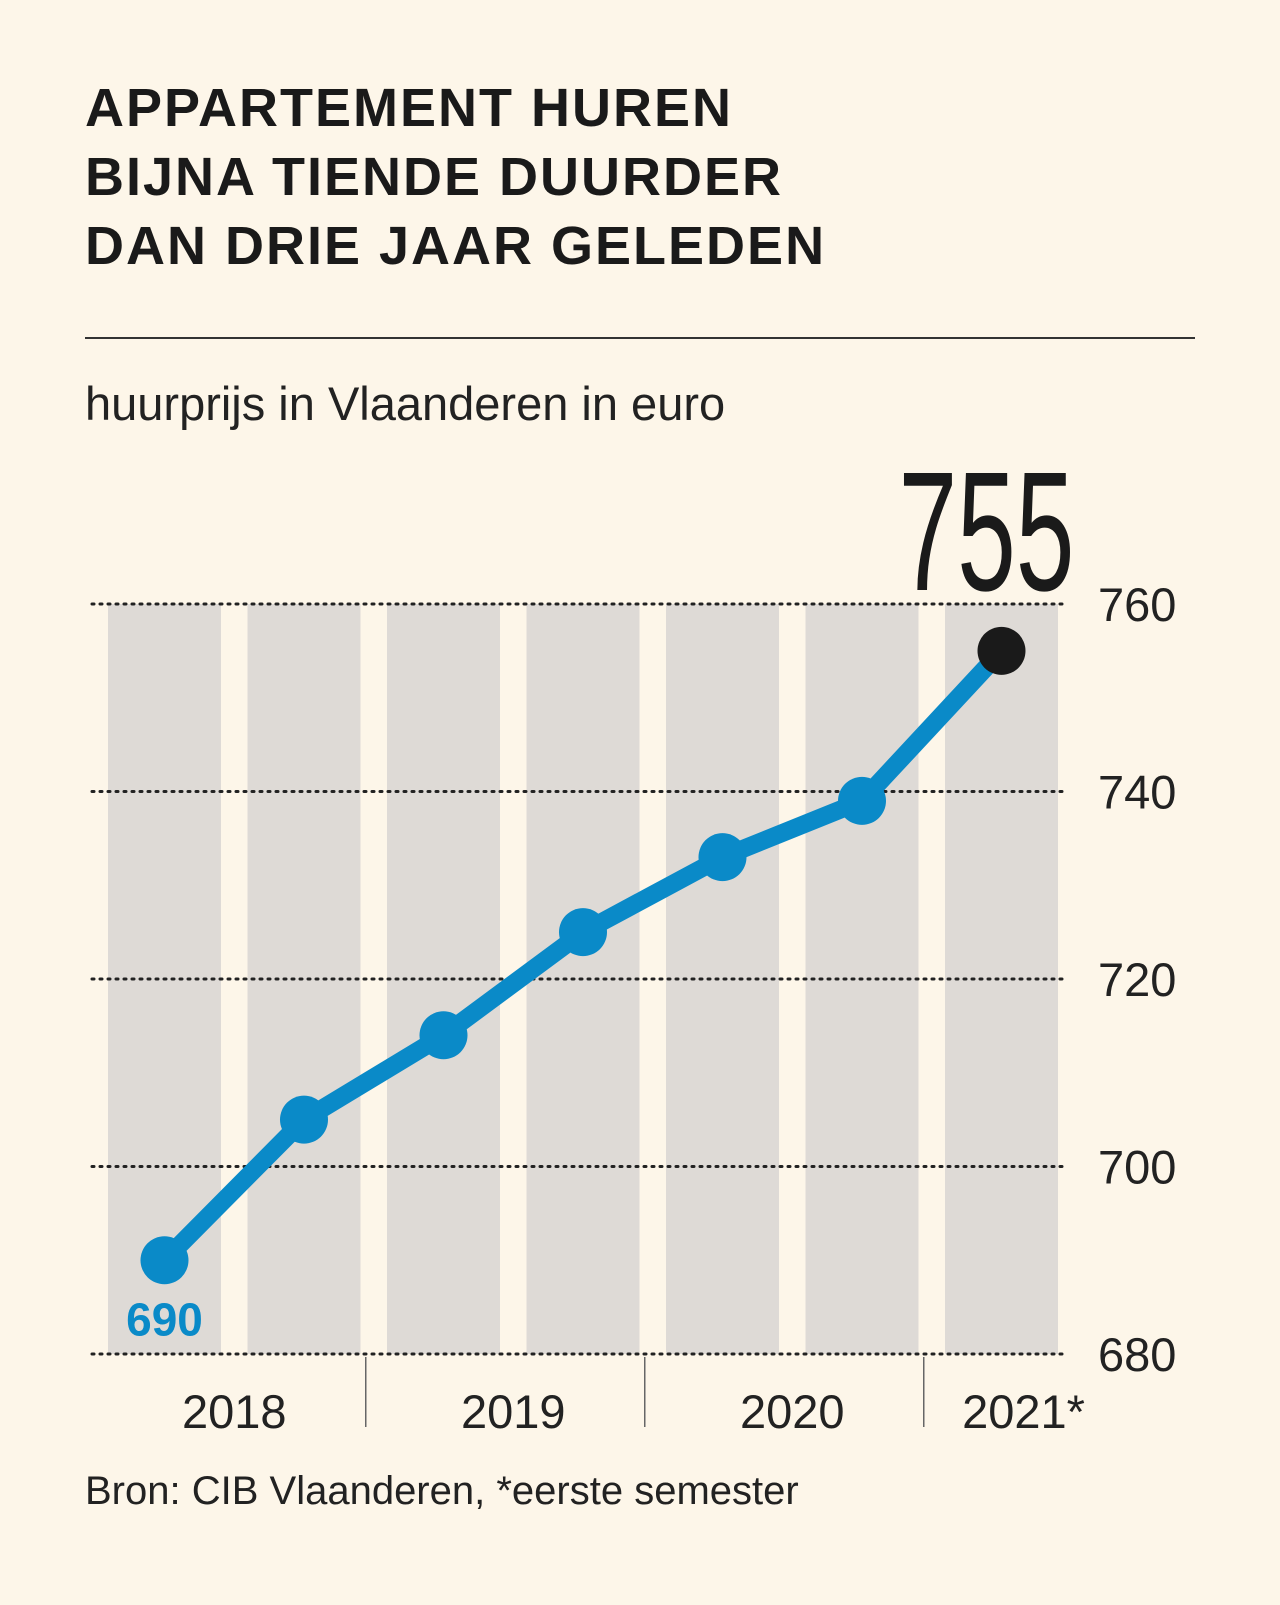 The image size is (1280, 1605). What do you see at coordinates (1137, 792) in the screenshot?
I see `y-tick-label: 740` at bounding box center [1137, 792].